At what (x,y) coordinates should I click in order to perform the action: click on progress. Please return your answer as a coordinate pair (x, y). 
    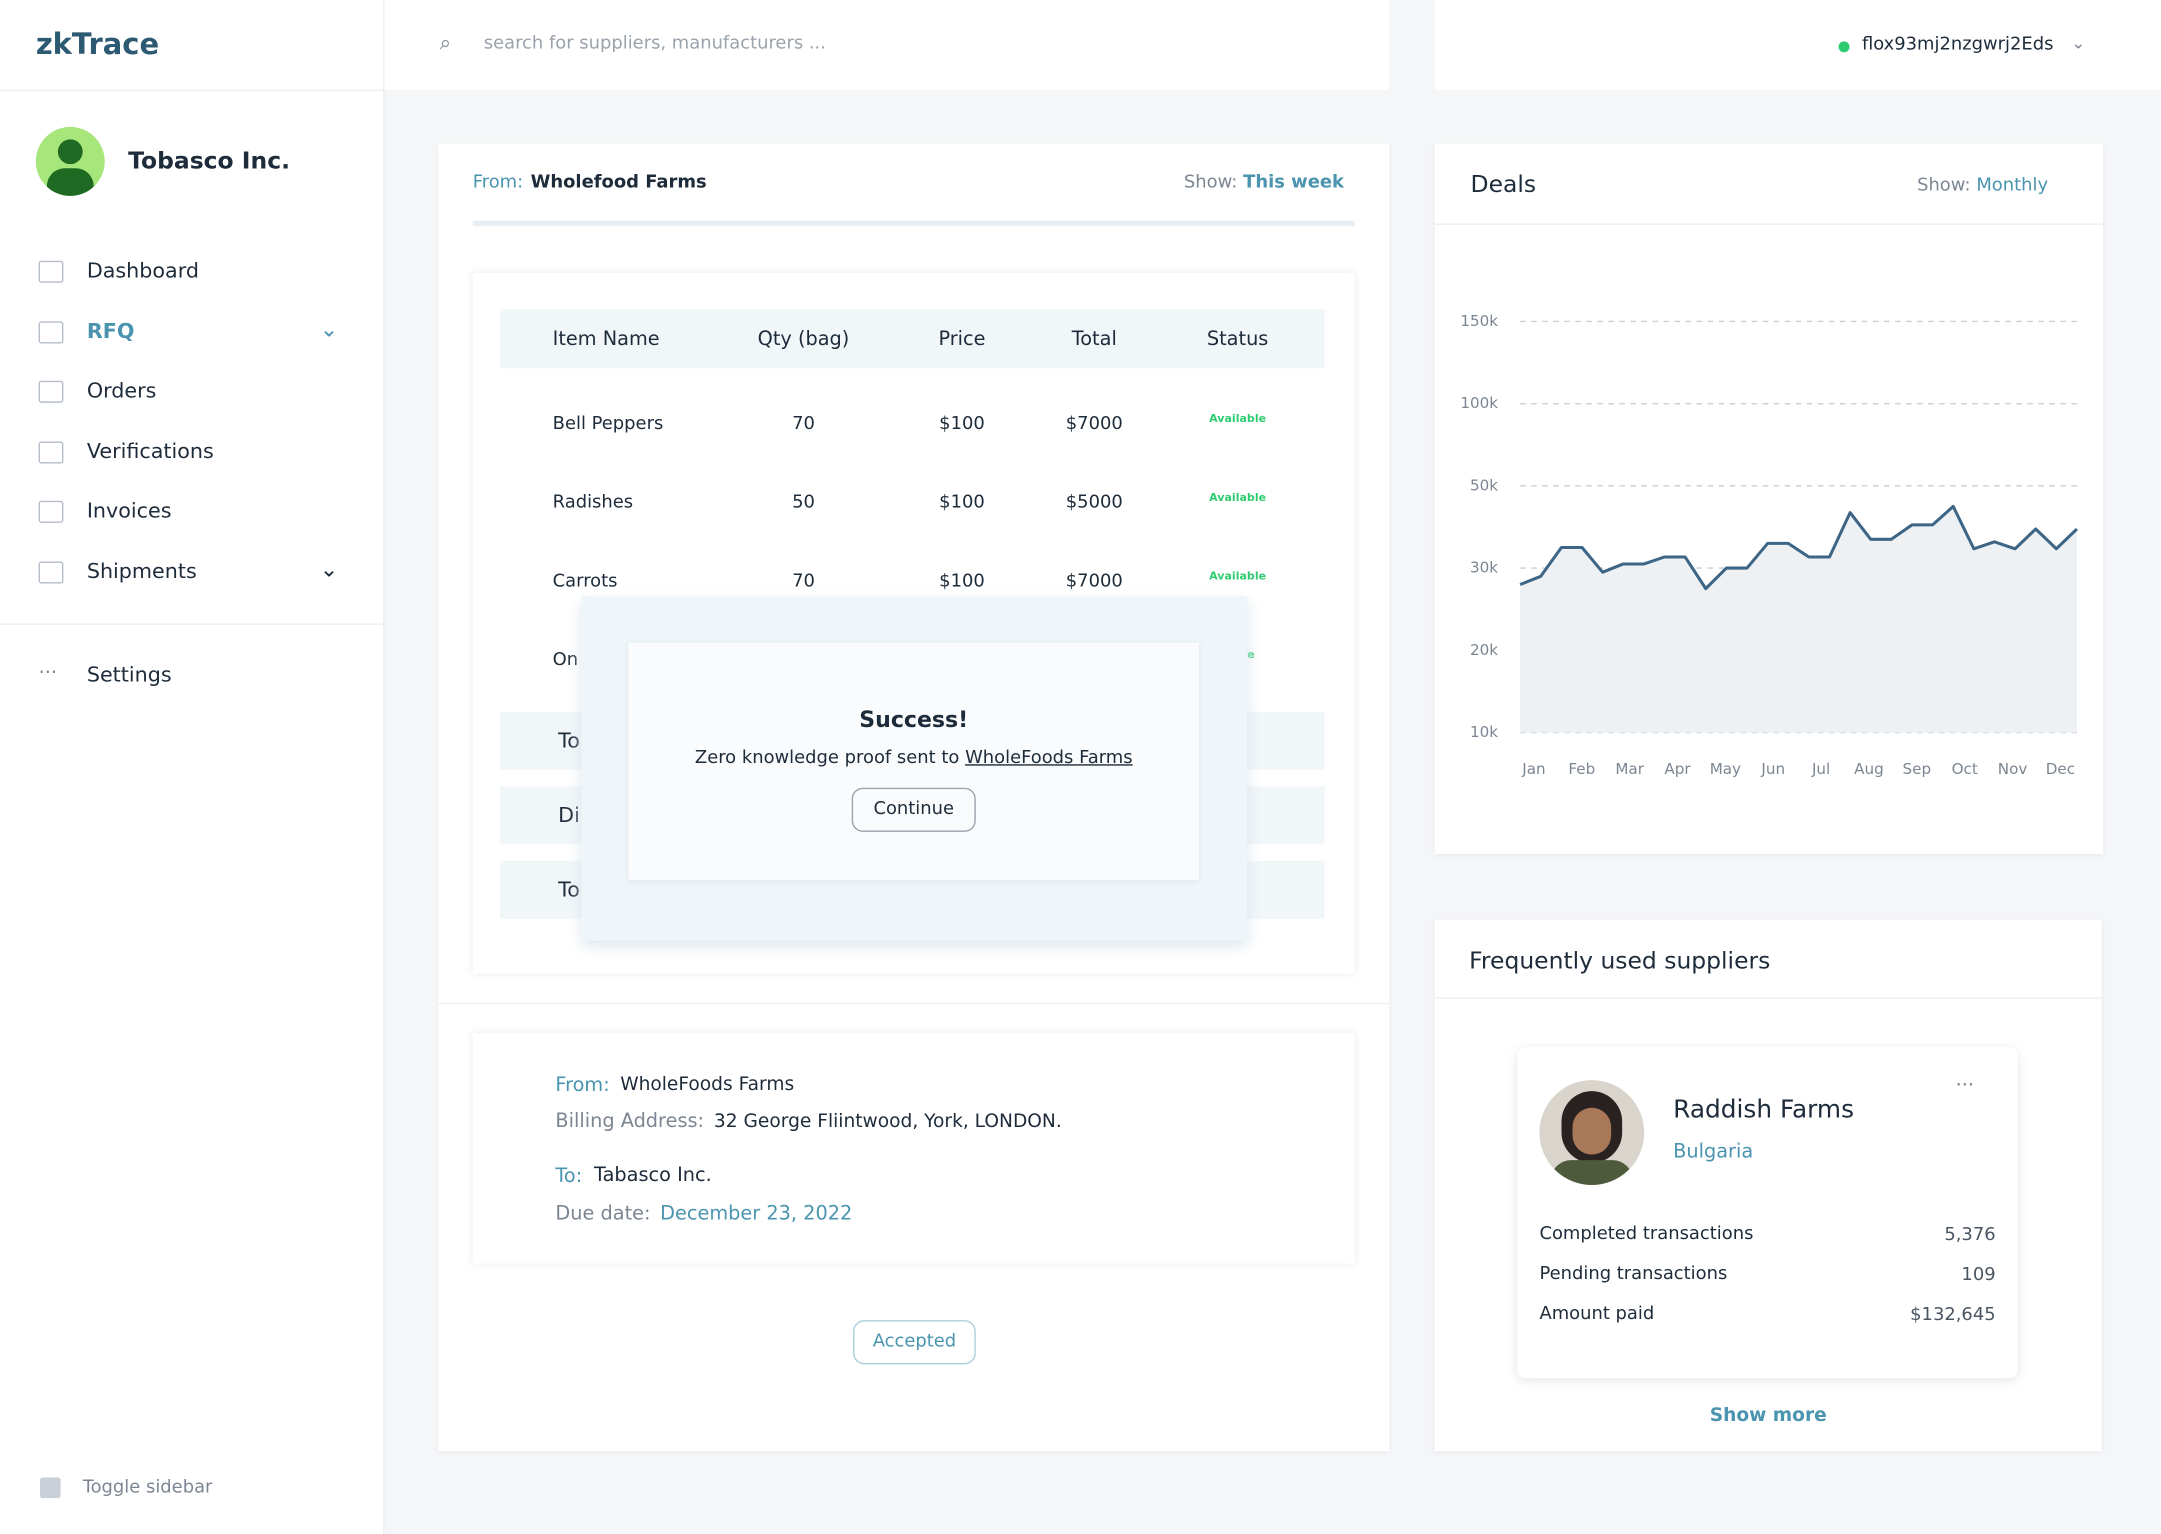
    Looking at the image, I should click on (913, 223).